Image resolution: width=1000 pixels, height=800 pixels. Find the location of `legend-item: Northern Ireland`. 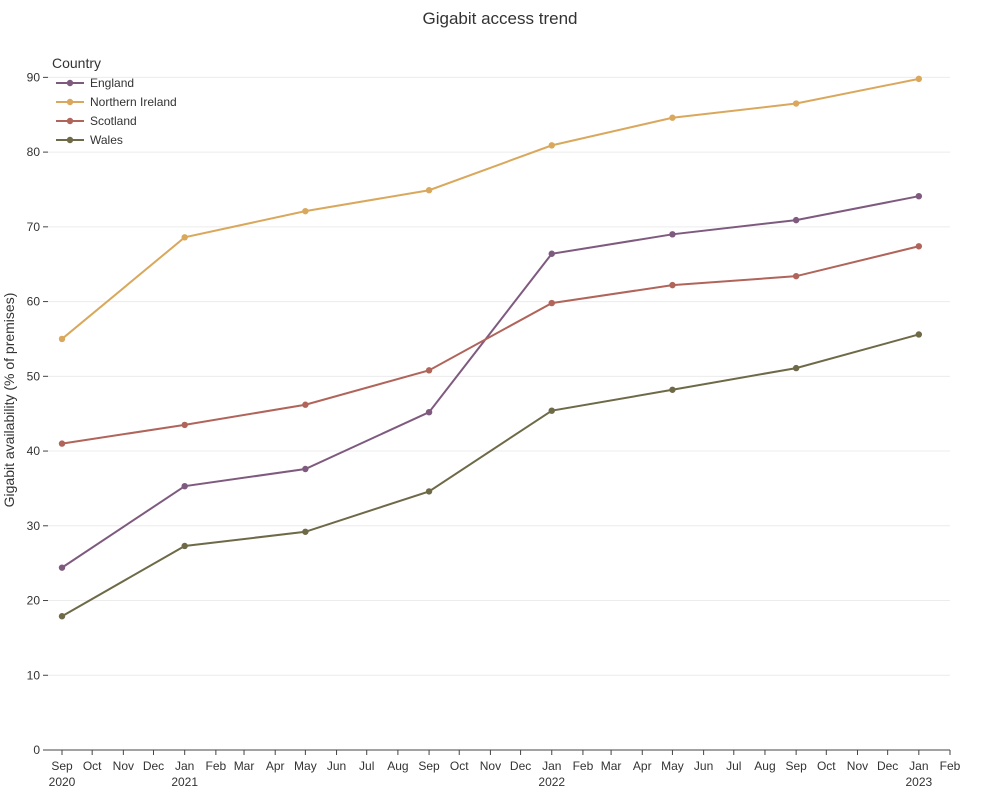

legend-item: Northern Ireland is located at coordinates (116, 102).